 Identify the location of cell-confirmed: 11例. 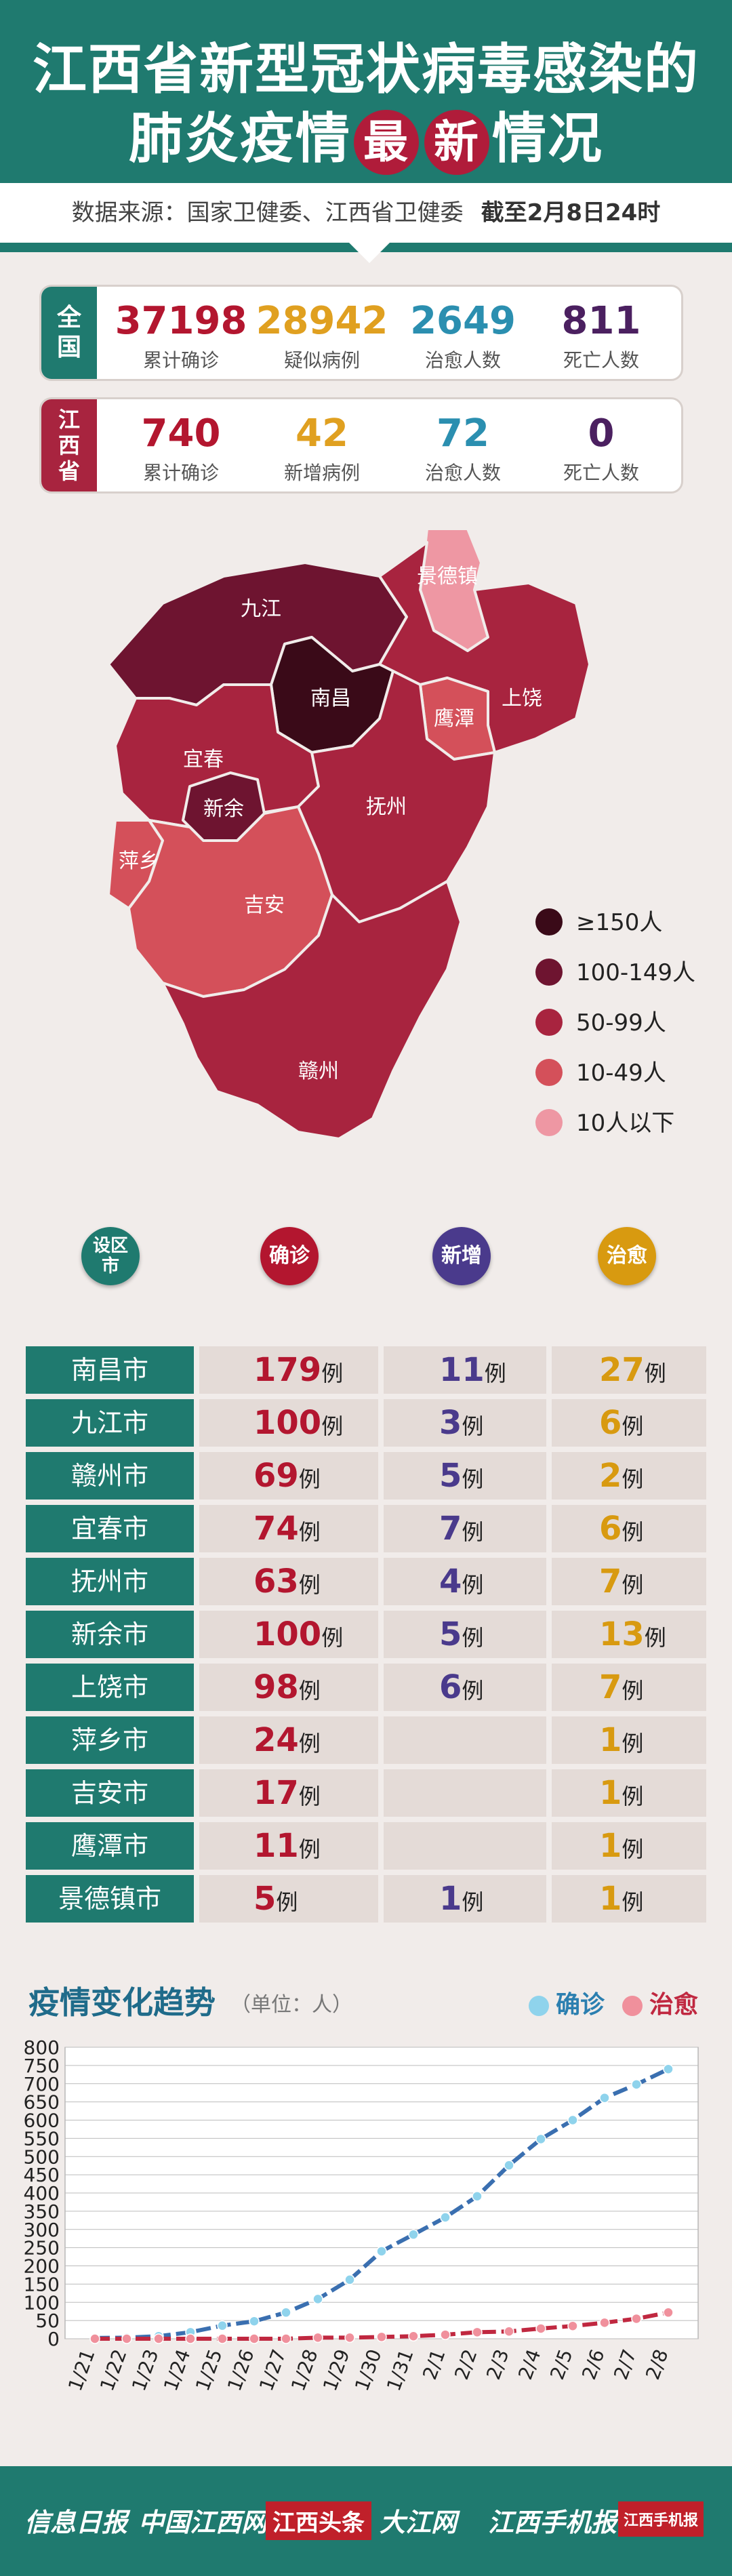
(289, 1846).